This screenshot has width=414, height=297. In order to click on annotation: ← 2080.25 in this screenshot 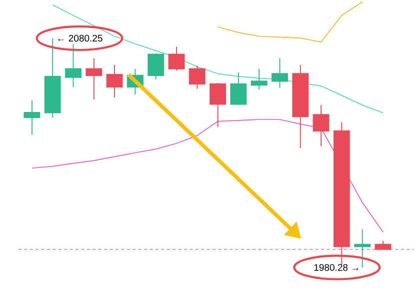, I will do `click(80, 38)`.